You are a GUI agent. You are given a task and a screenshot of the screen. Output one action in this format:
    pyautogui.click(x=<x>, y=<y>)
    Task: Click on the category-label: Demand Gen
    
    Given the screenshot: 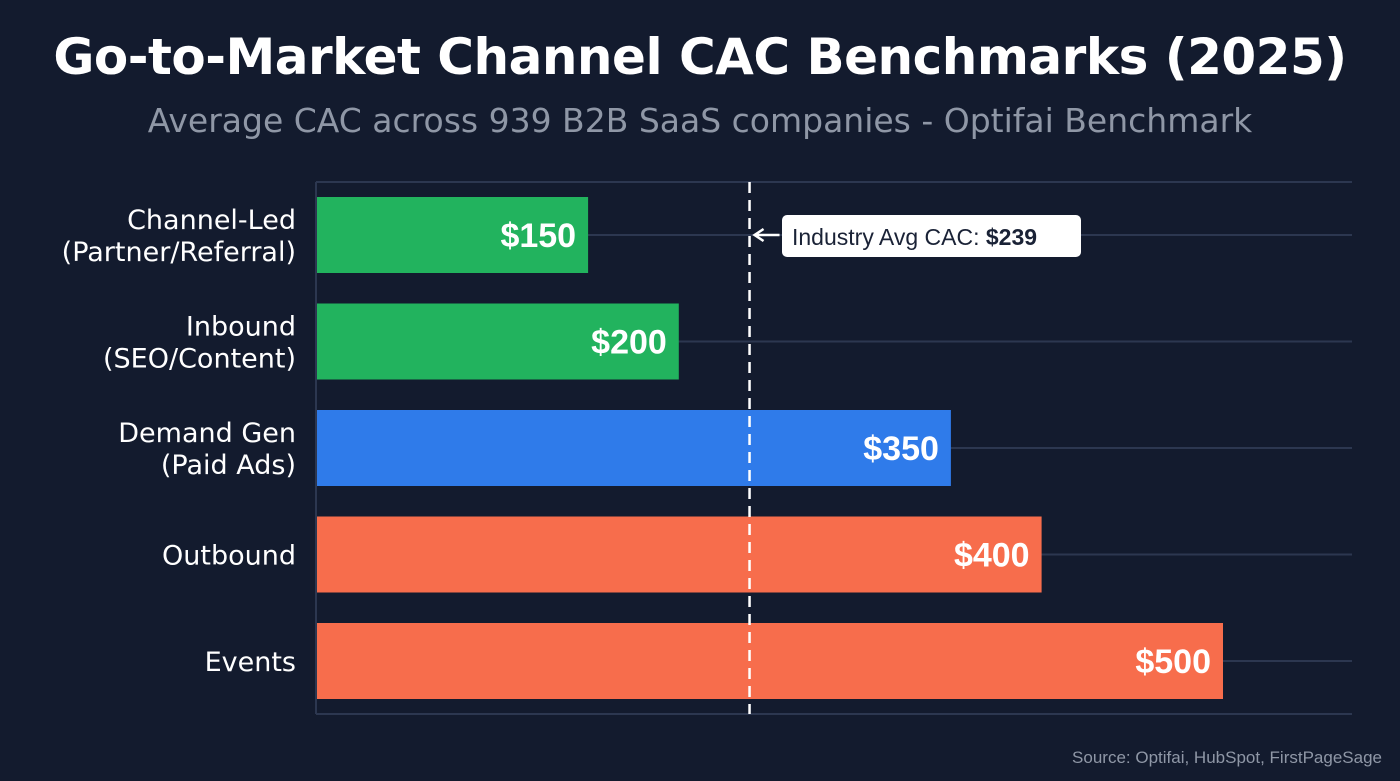 What is the action you would take?
    pyautogui.click(x=207, y=433)
    